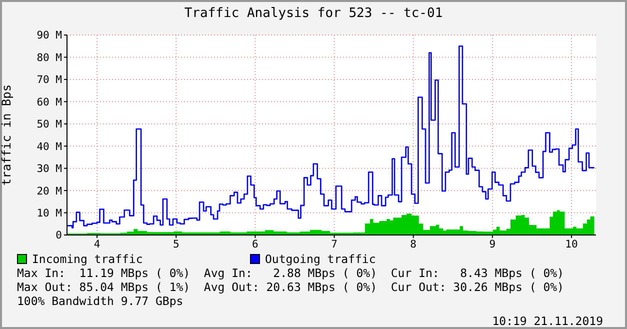 The image size is (627, 329). Describe the element at coordinates (492, 244) in the screenshot. I see `x-tick-label: 9` at that location.